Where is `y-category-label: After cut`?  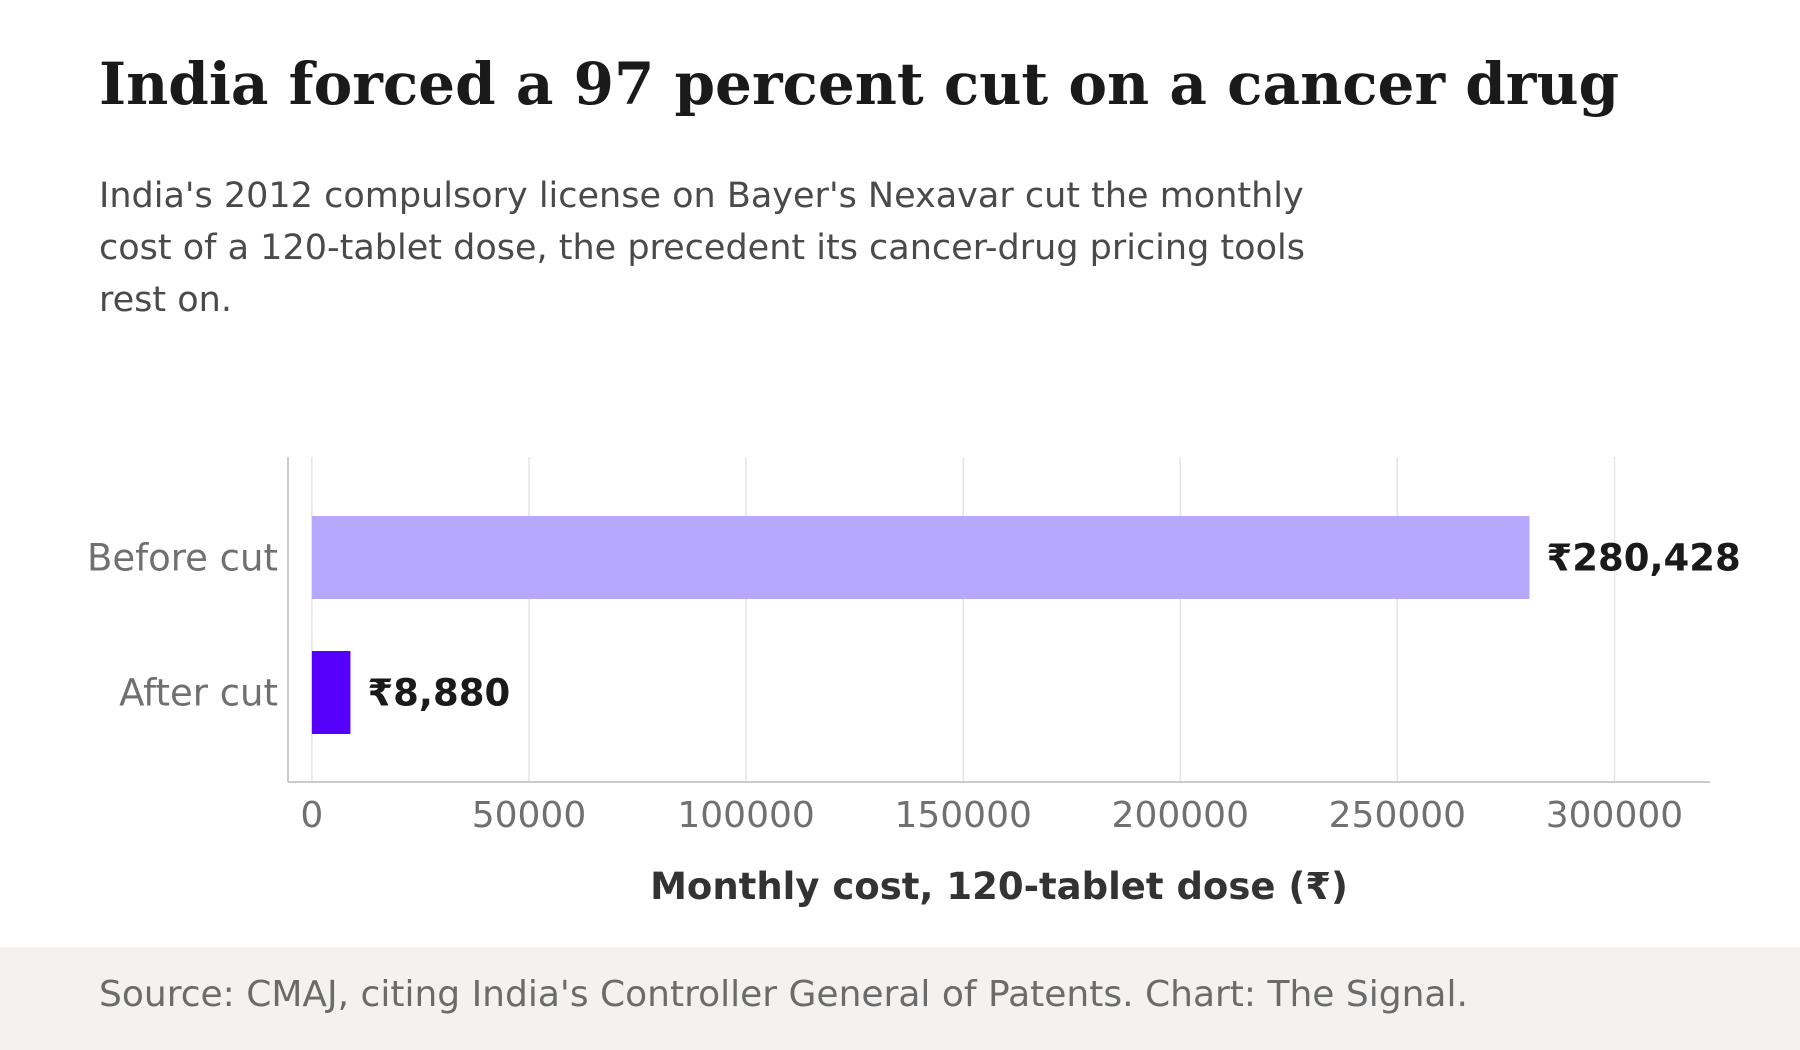 y-category-label: After cut is located at coordinates (198, 693).